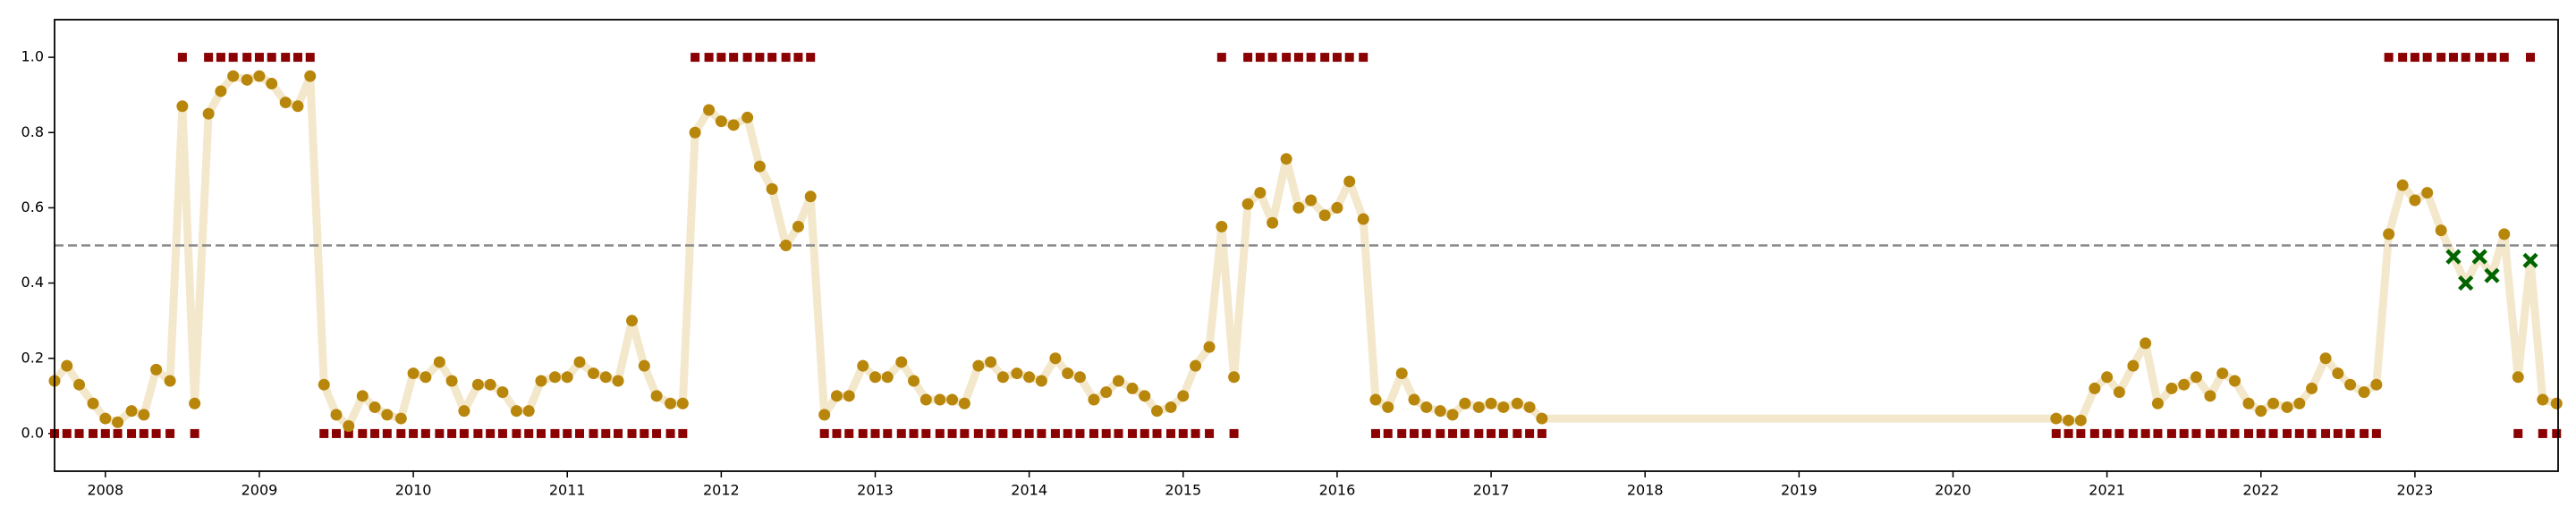  I want to click on x-tick-label: 2015, so click(1183, 490).